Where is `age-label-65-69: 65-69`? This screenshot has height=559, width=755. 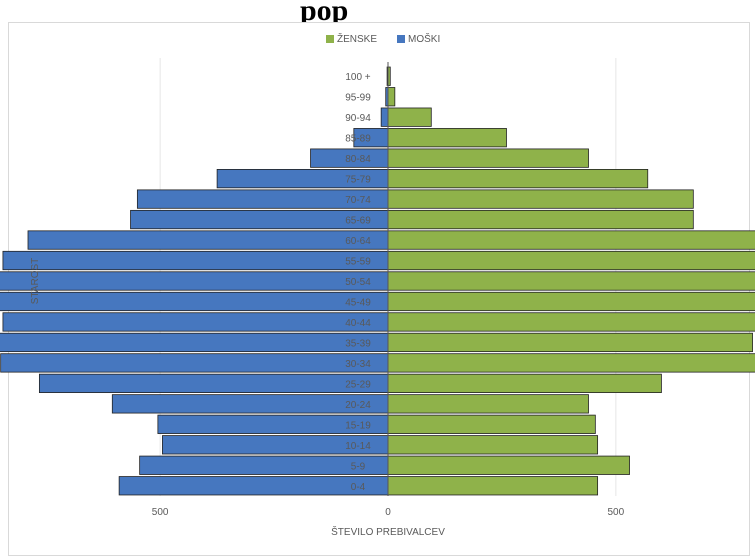
age-label-65-69: 65-69 is located at coordinates (358, 221).